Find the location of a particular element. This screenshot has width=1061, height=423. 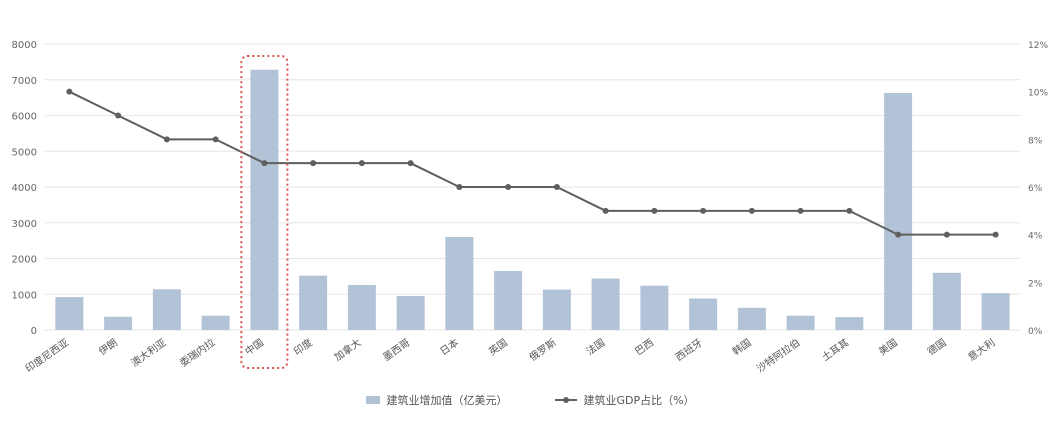

right-tick-label: 6% is located at coordinates (1035, 189).